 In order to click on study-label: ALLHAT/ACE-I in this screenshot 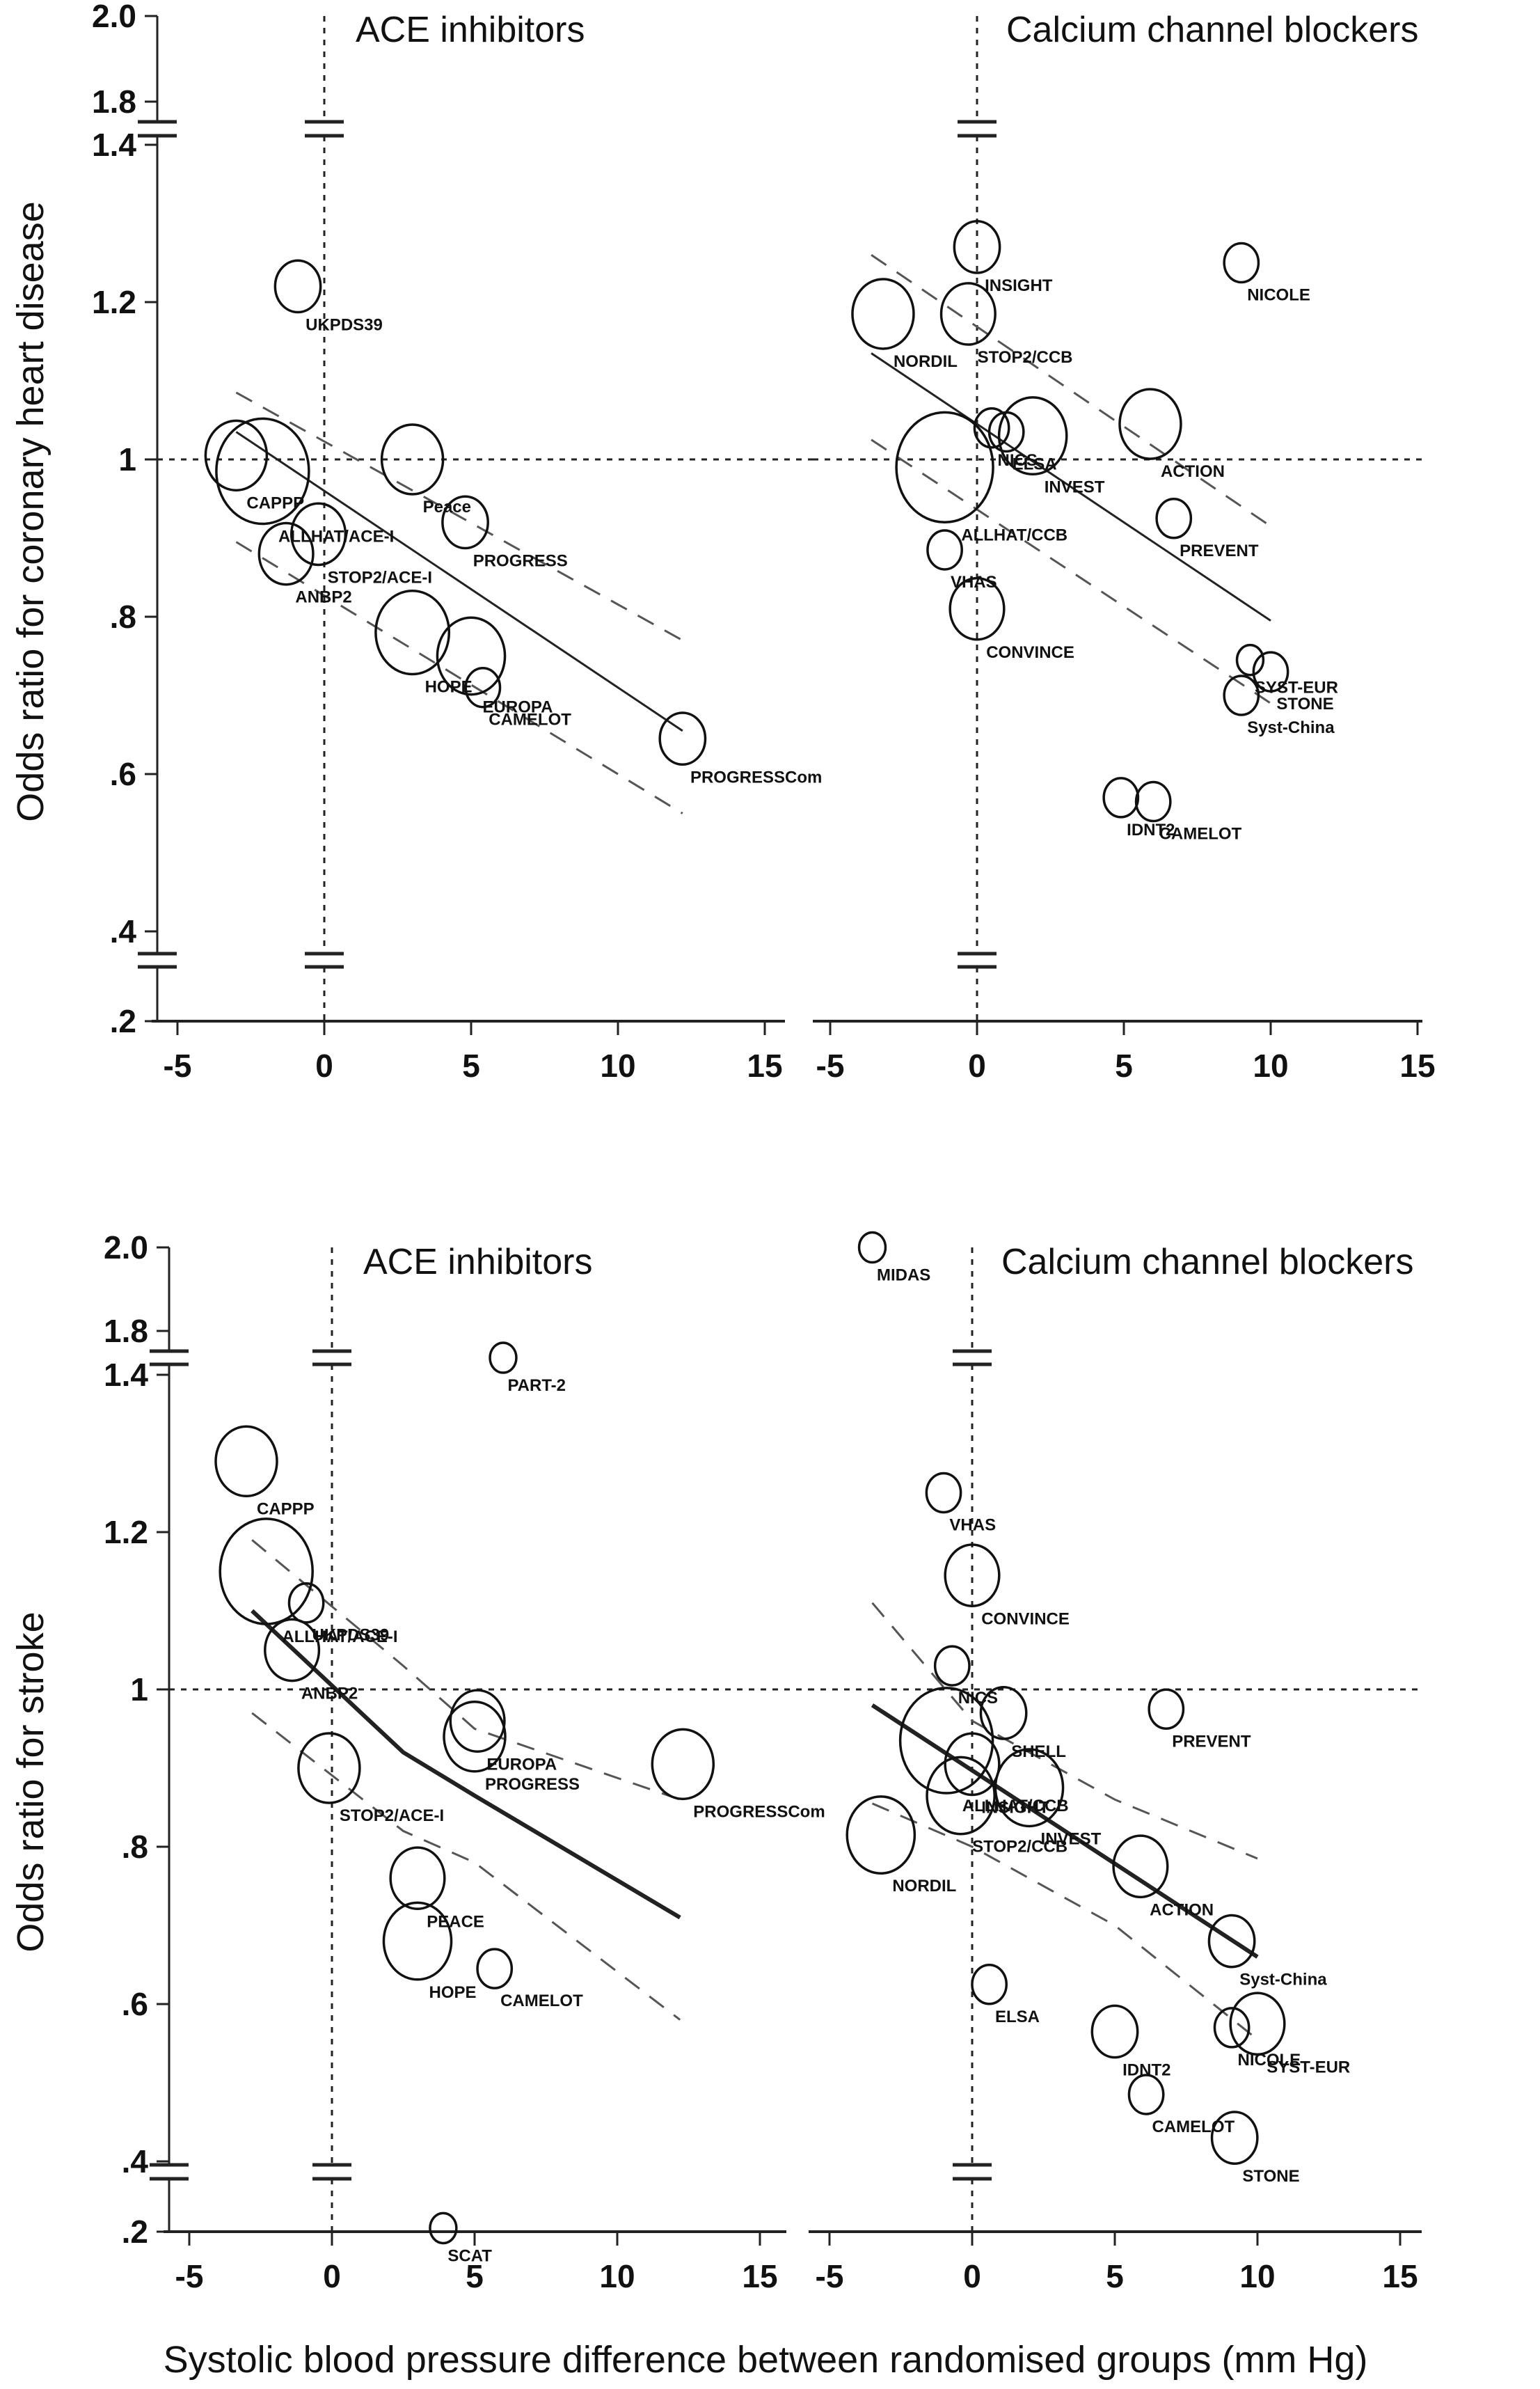, I will do `click(339, 1636)`.